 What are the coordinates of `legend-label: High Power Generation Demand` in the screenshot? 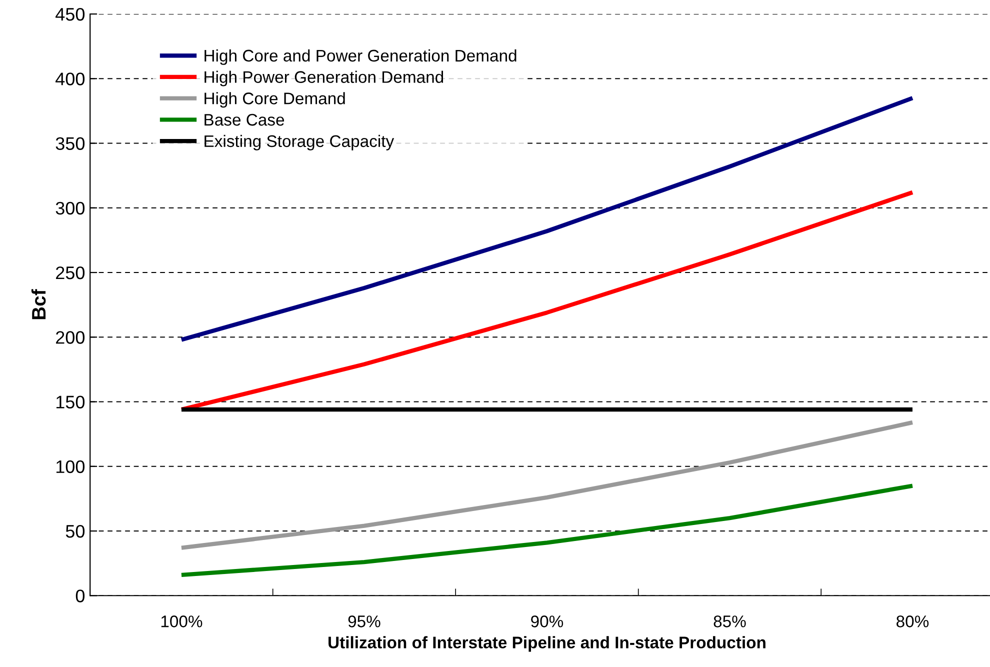 It's located at (324, 78).